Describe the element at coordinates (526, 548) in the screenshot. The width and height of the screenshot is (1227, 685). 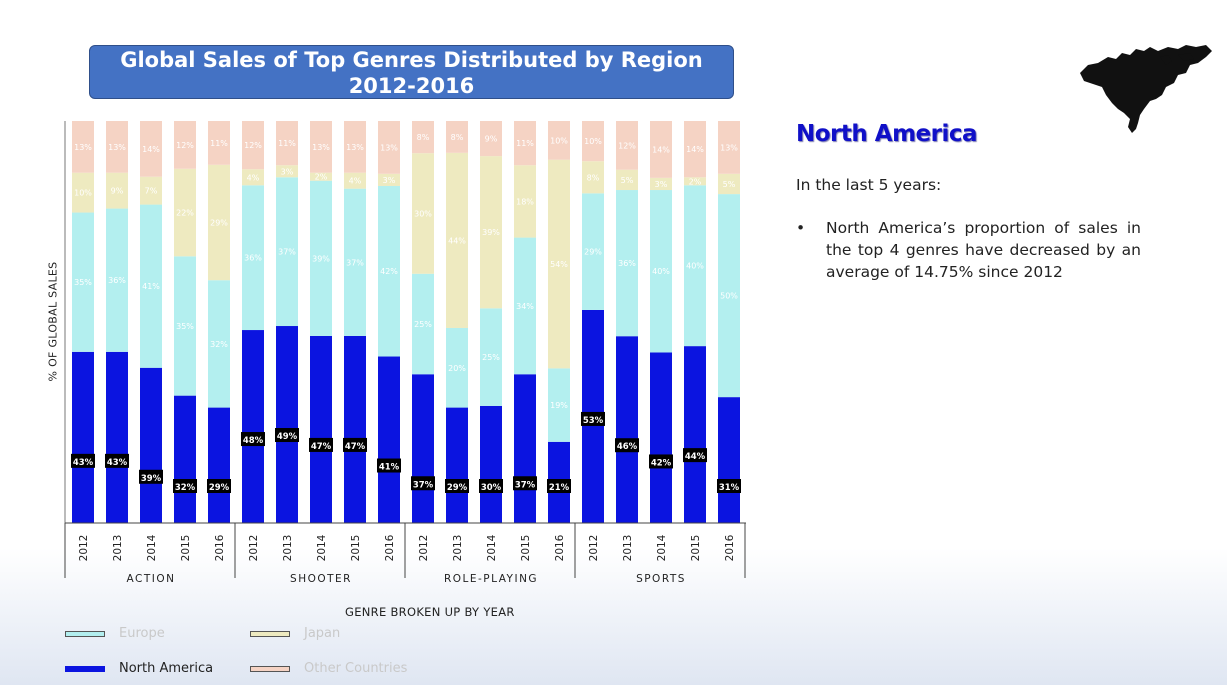
I see `tick-year-13: 2015` at that location.